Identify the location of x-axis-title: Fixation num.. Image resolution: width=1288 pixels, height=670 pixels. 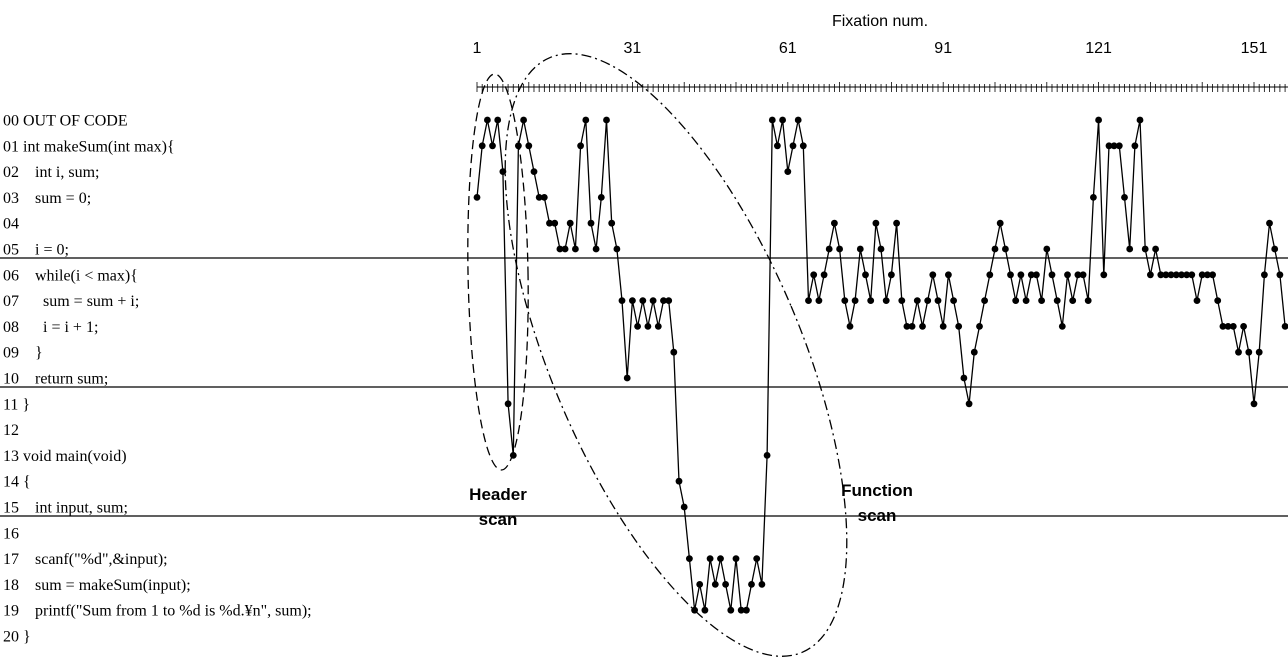
(880, 21).